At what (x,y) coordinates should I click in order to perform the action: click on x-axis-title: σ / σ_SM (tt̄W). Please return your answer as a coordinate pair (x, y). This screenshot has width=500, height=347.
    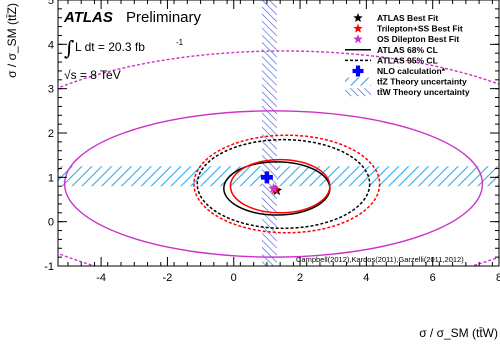
    Looking at the image, I should click on (458, 333).